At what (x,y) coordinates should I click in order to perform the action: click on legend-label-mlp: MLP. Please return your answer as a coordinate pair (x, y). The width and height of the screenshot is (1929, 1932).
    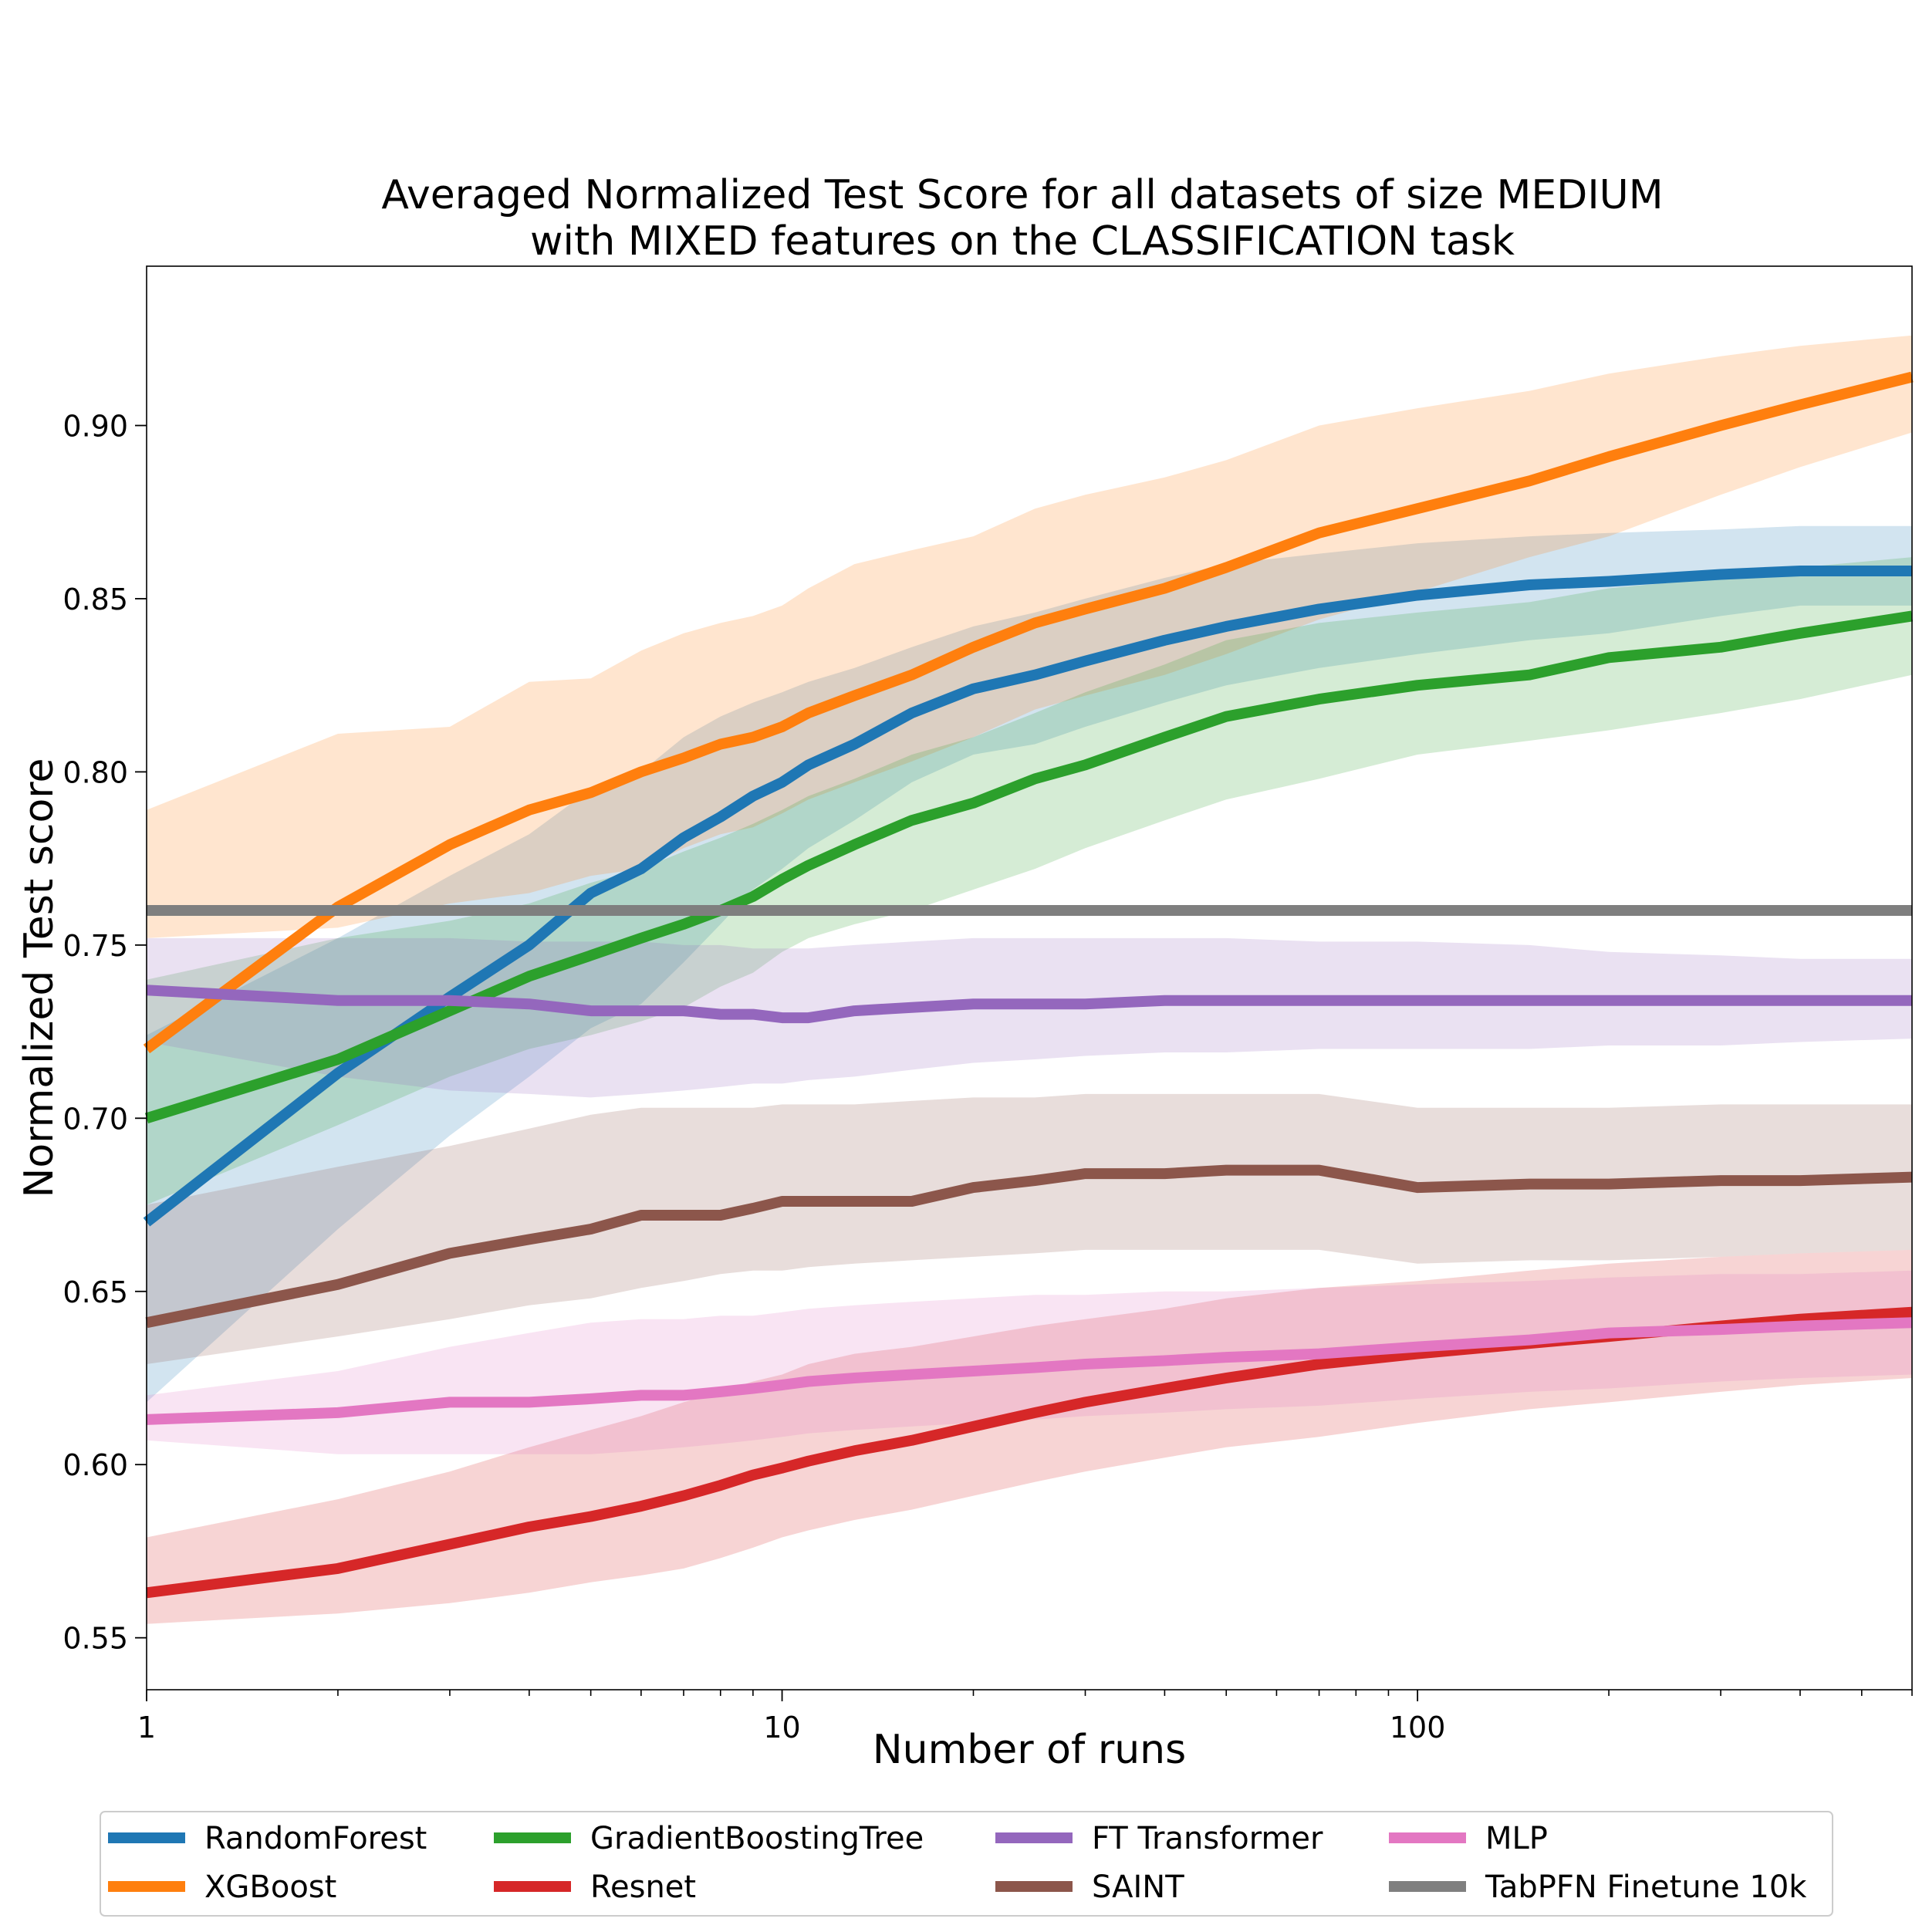
    Looking at the image, I should click on (1516, 1838).